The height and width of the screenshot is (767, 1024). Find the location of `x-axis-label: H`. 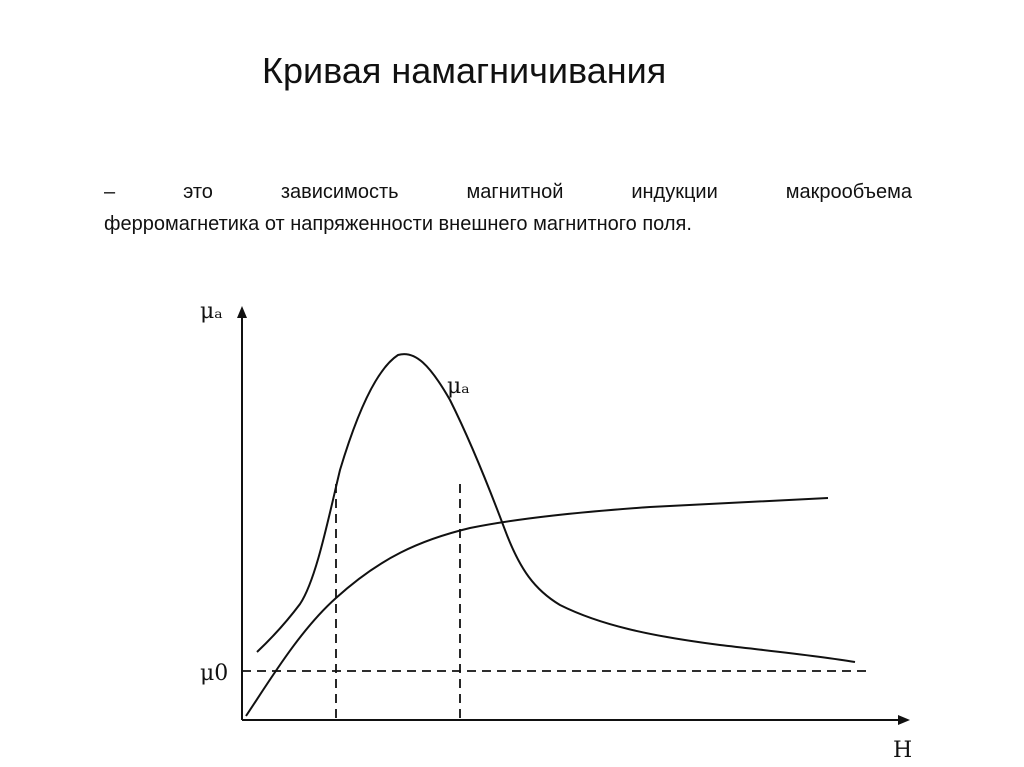

x-axis-label: H is located at coordinates (902, 750).